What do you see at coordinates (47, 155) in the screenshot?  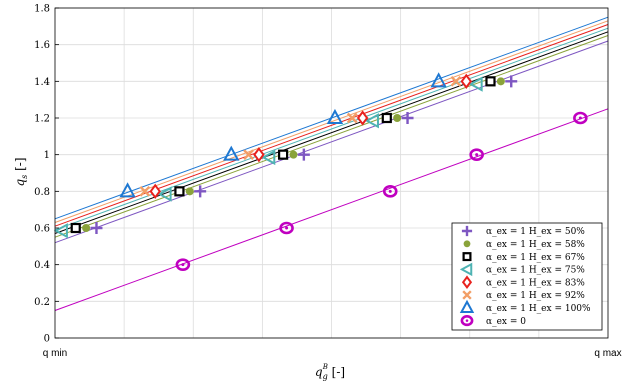 I see `y-tick-label: 1` at bounding box center [47, 155].